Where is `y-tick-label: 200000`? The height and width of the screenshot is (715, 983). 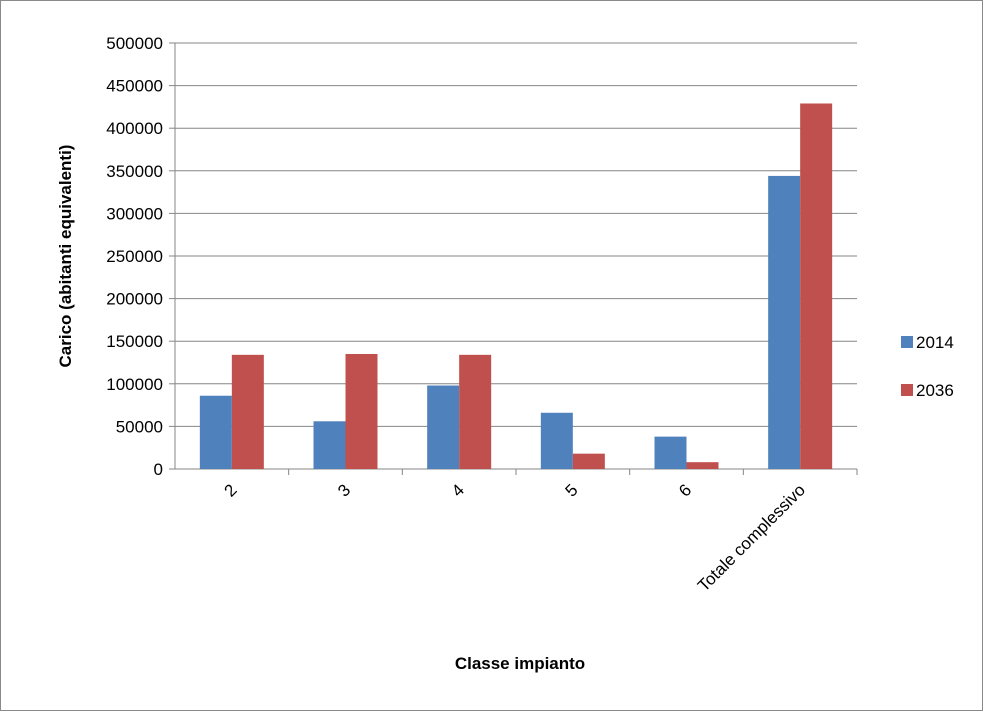
y-tick-label: 200000 is located at coordinates (134, 299).